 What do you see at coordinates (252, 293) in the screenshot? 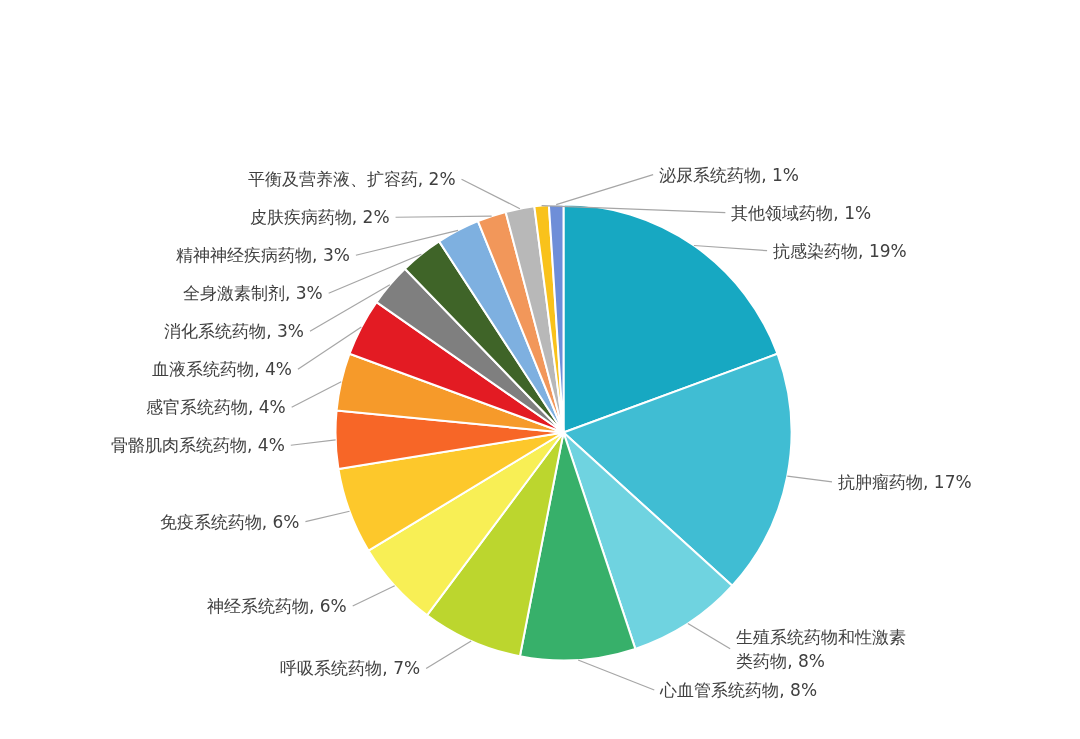
I see `slice-label: 全身激素制剂, 3%` at bounding box center [252, 293].